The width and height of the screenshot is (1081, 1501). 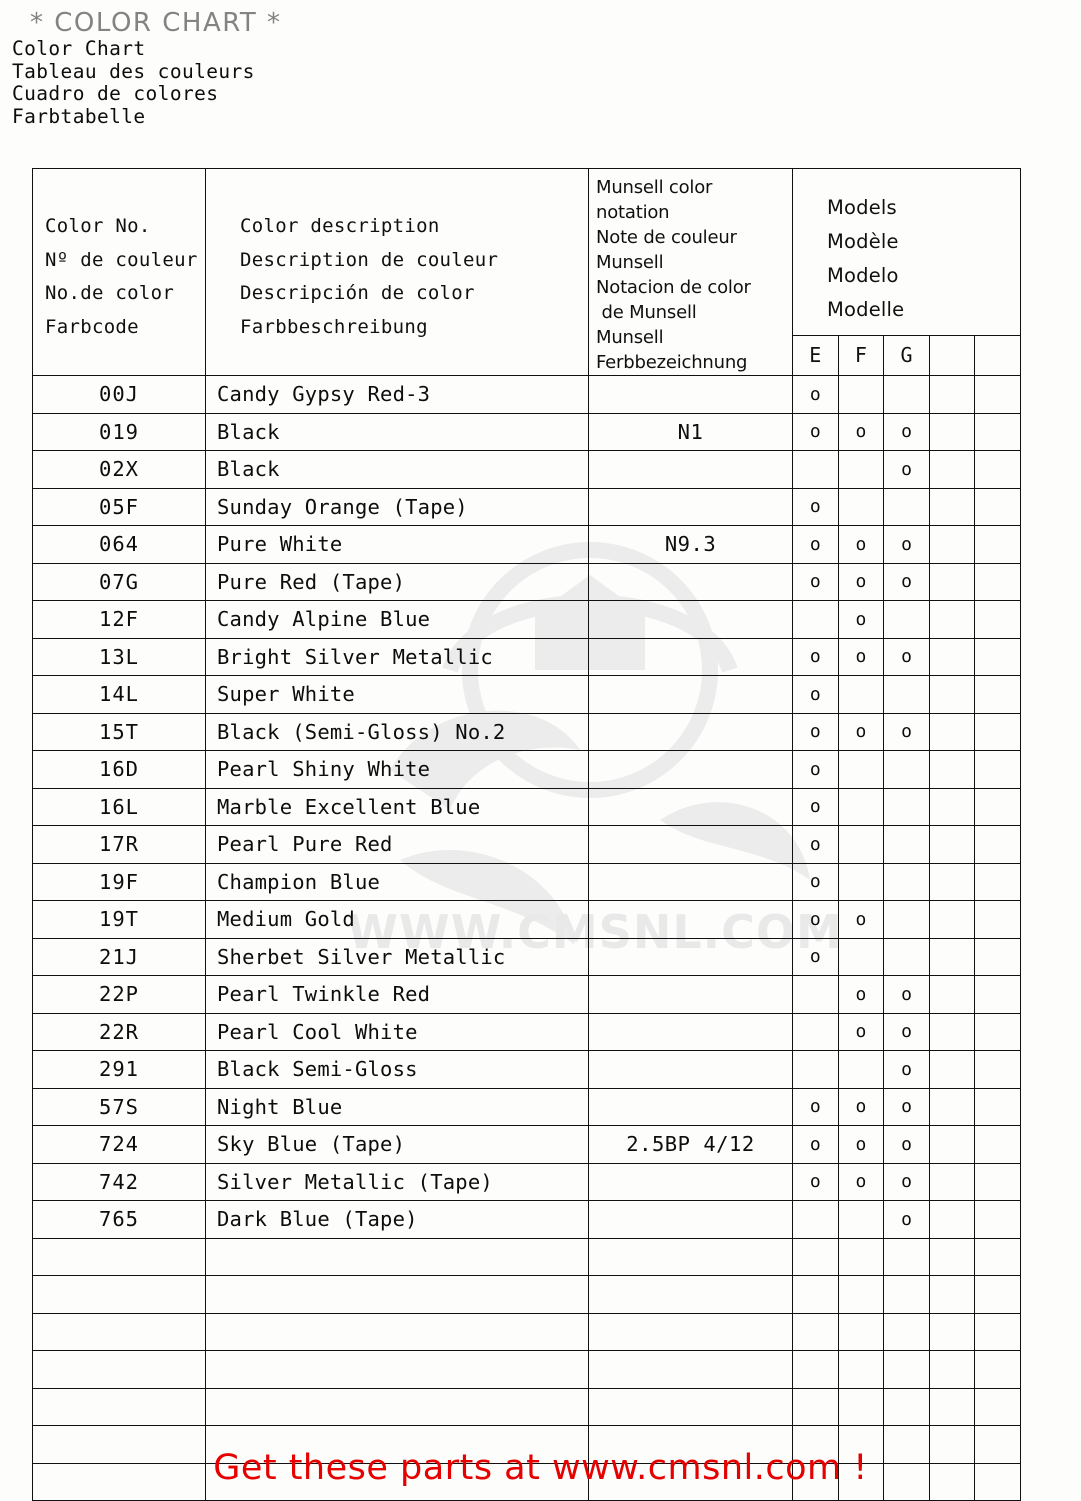 I want to click on table-row: 00J Candy Gypsy Red-3 o, so click(x=526, y=394).